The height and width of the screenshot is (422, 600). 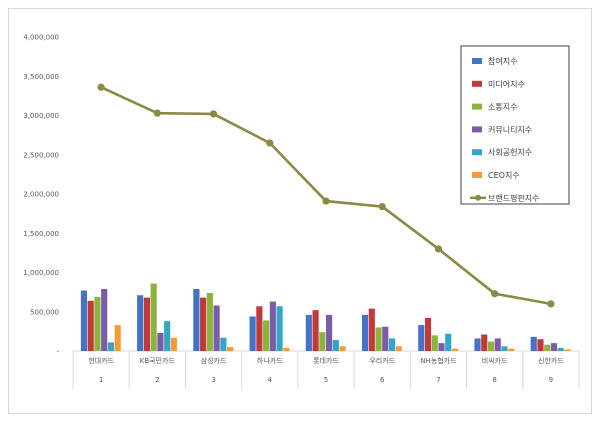 What do you see at coordinates (157, 380) in the screenshot?
I see `category-number-2: 2` at bounding box center [157, 380].